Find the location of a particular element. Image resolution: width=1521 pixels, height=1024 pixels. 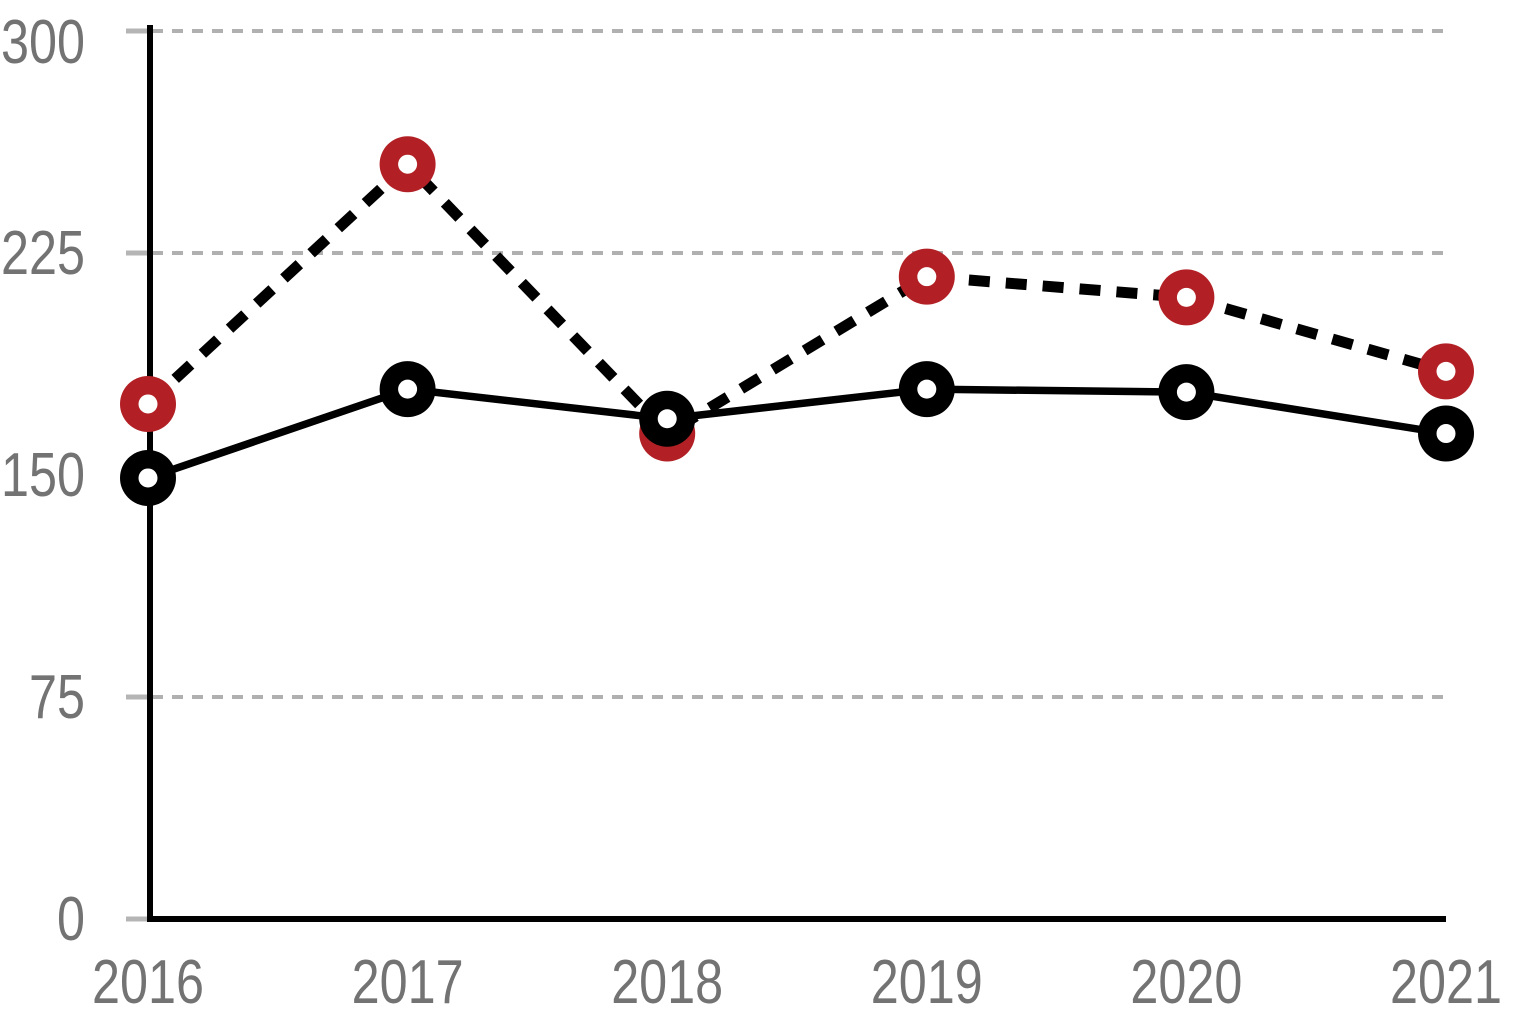

y-tick-label: 0 is located at coordinates (71, 919).